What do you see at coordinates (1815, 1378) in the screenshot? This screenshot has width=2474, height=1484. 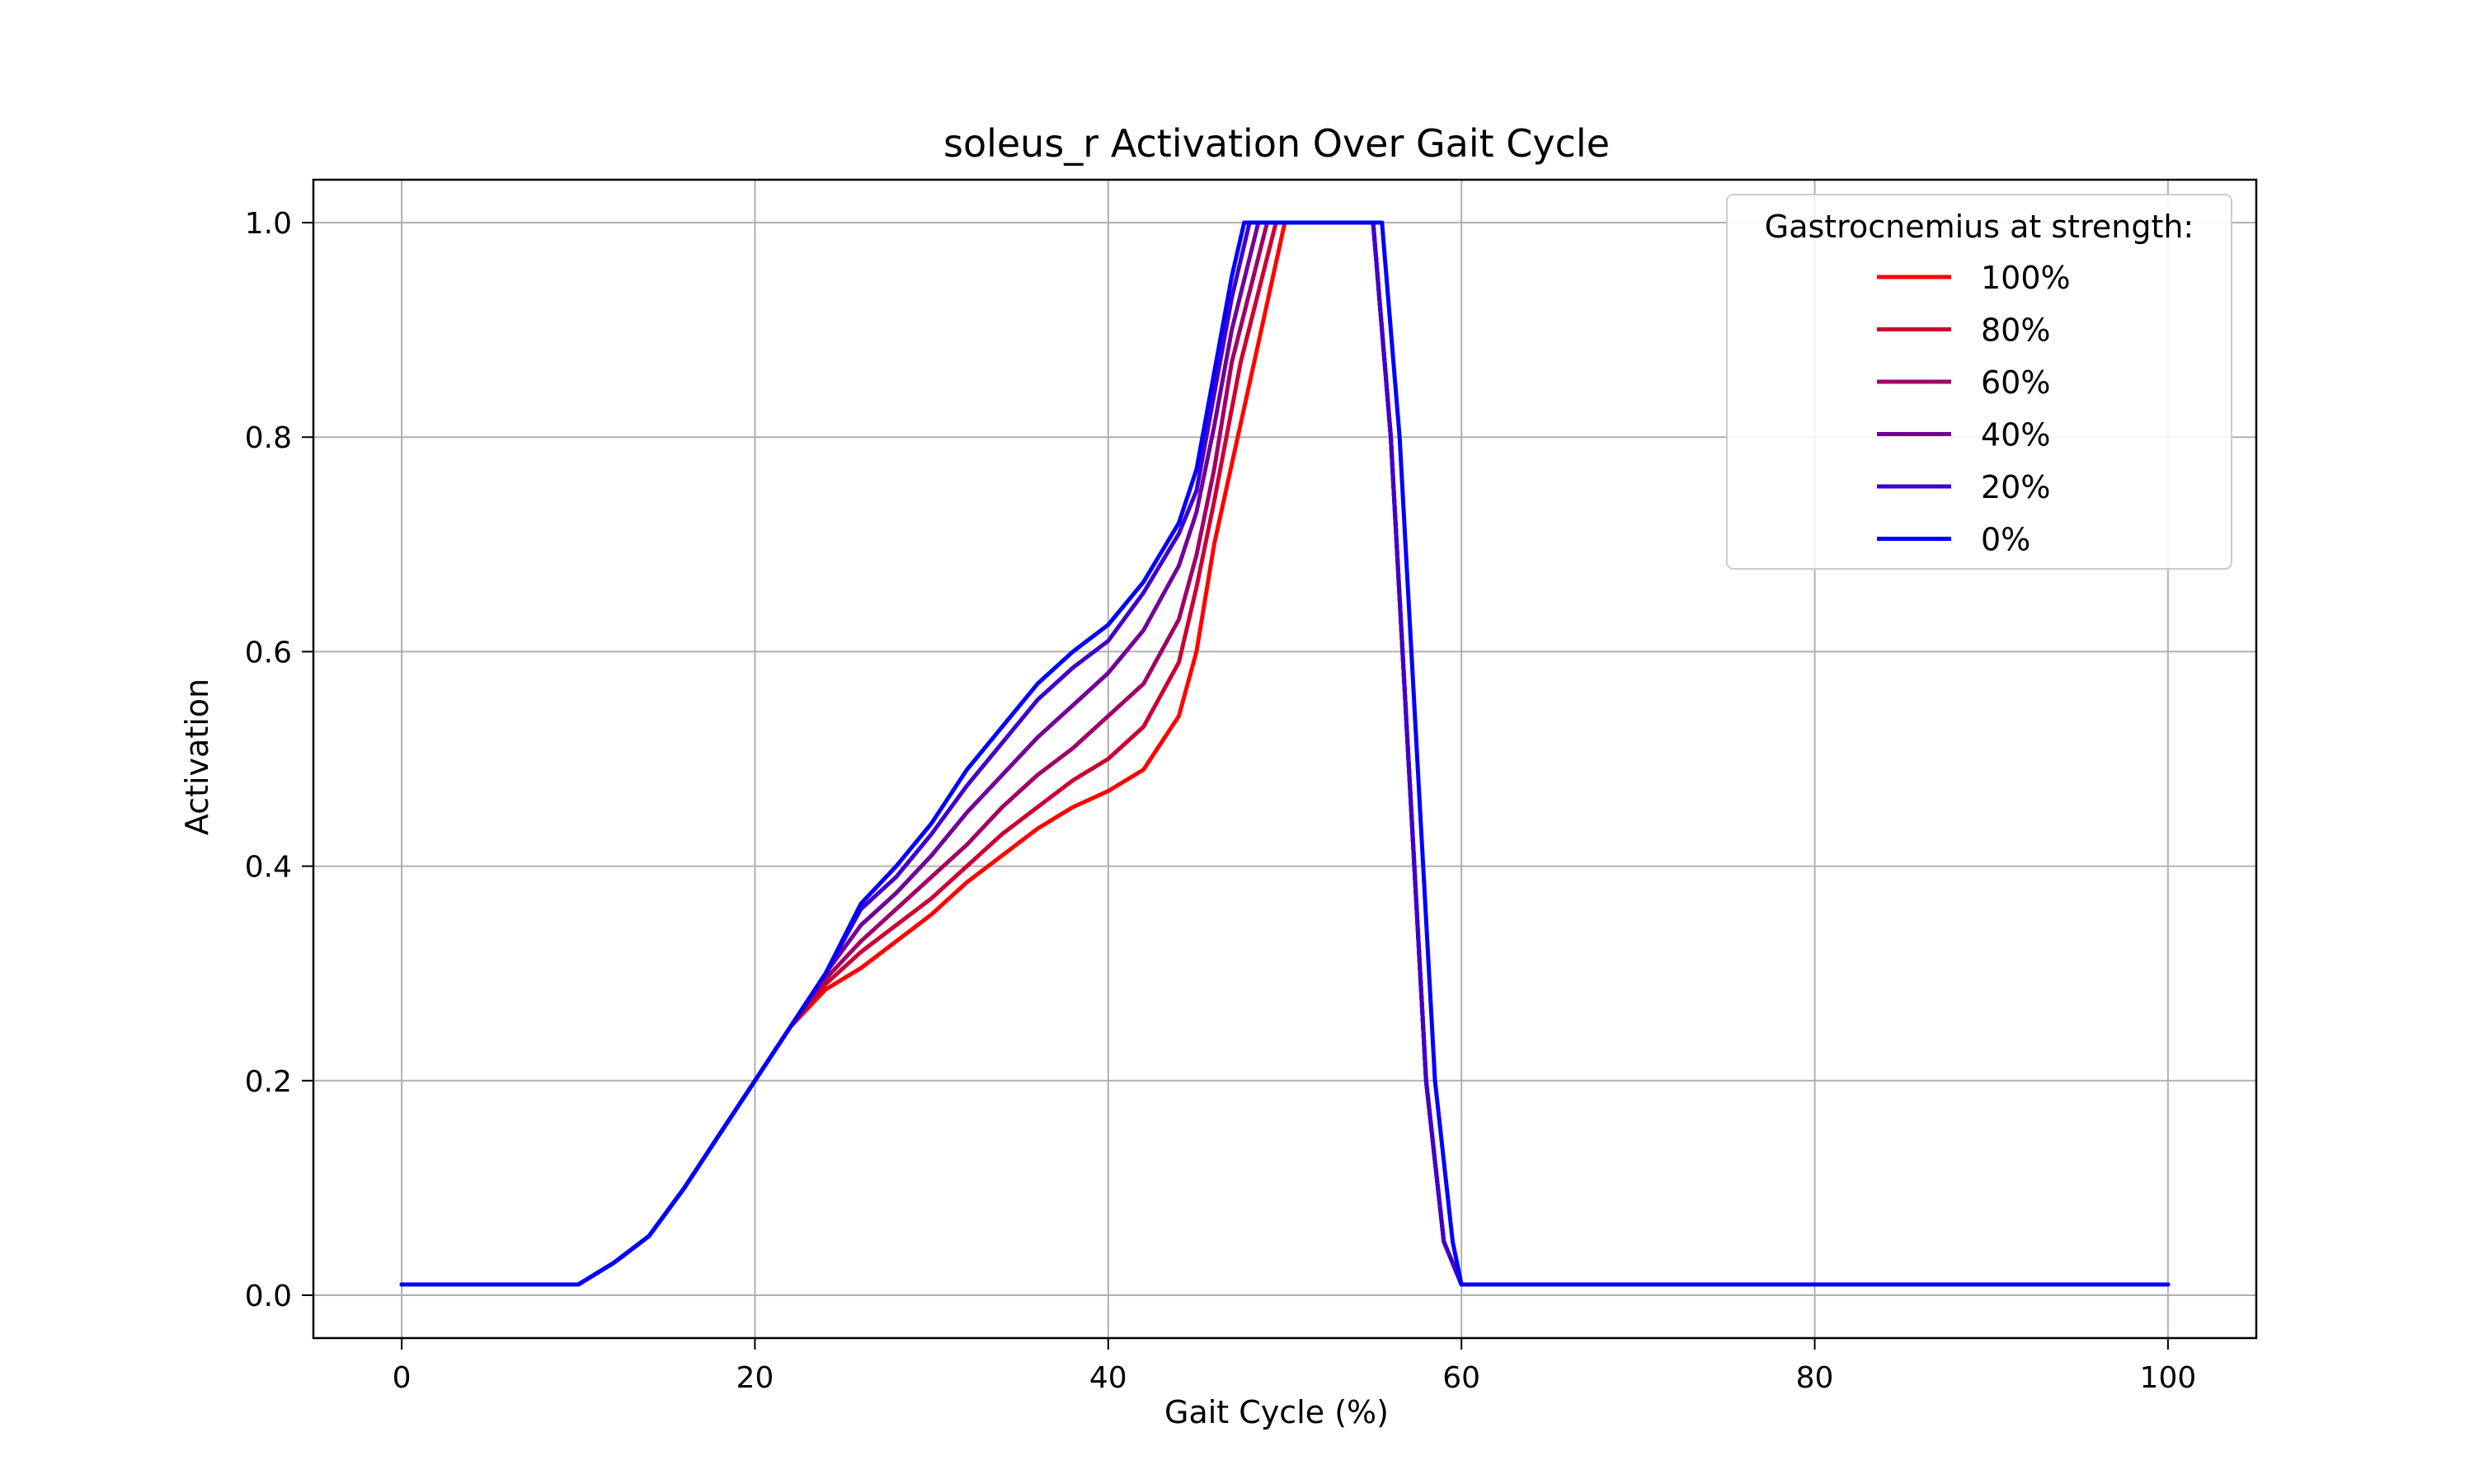 I see `x-tick-label: 80` at bounding box center [1815, 1378].